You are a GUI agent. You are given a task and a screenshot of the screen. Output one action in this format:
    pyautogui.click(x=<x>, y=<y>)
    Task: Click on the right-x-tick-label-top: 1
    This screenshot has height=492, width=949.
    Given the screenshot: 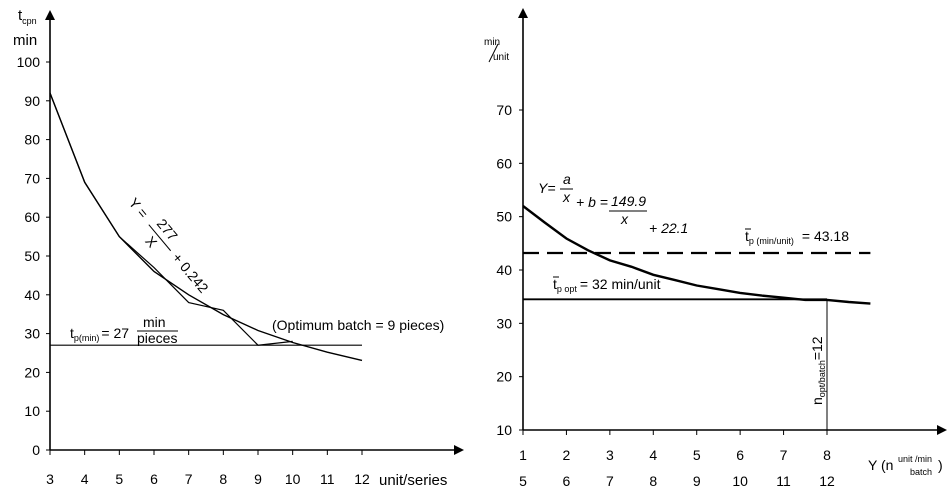 What is the action you would take?
    pyautogui.click(x=523, y=455)
    